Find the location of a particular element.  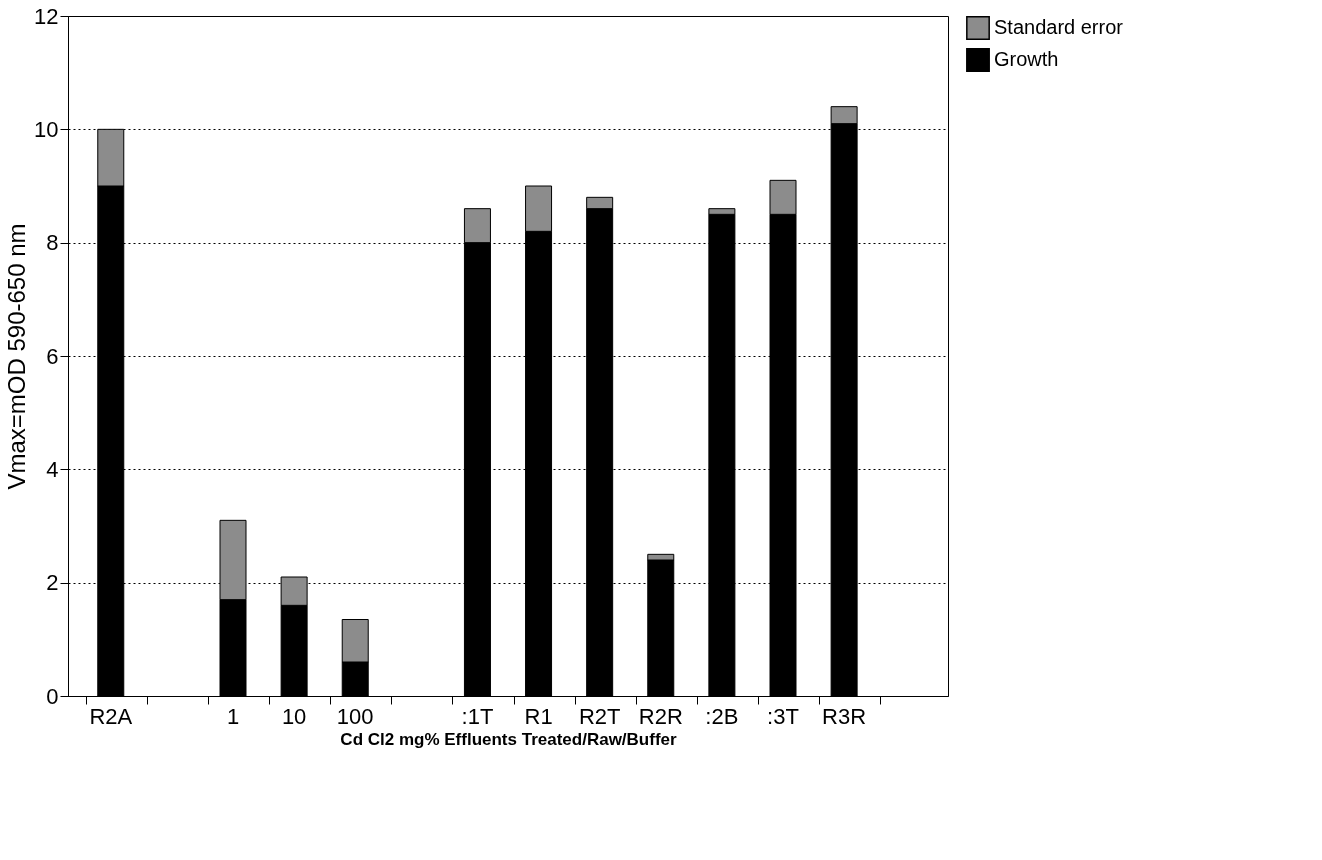

y-tick-label: 2 is located at coordinates (52, 583).